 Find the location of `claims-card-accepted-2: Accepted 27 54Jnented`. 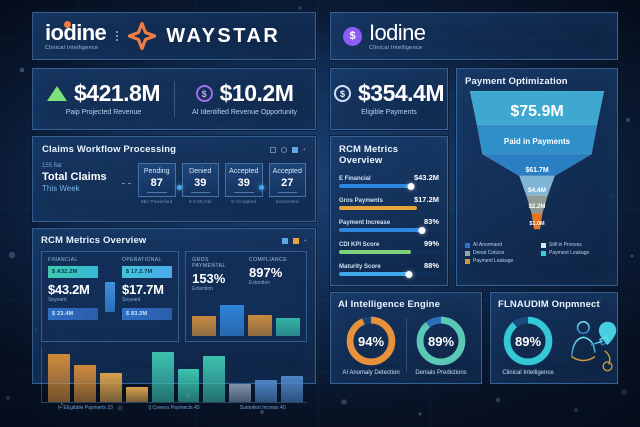

claims-card-accepted-2: Accepted 27 54Jnented is located at coordinates (287, 183).